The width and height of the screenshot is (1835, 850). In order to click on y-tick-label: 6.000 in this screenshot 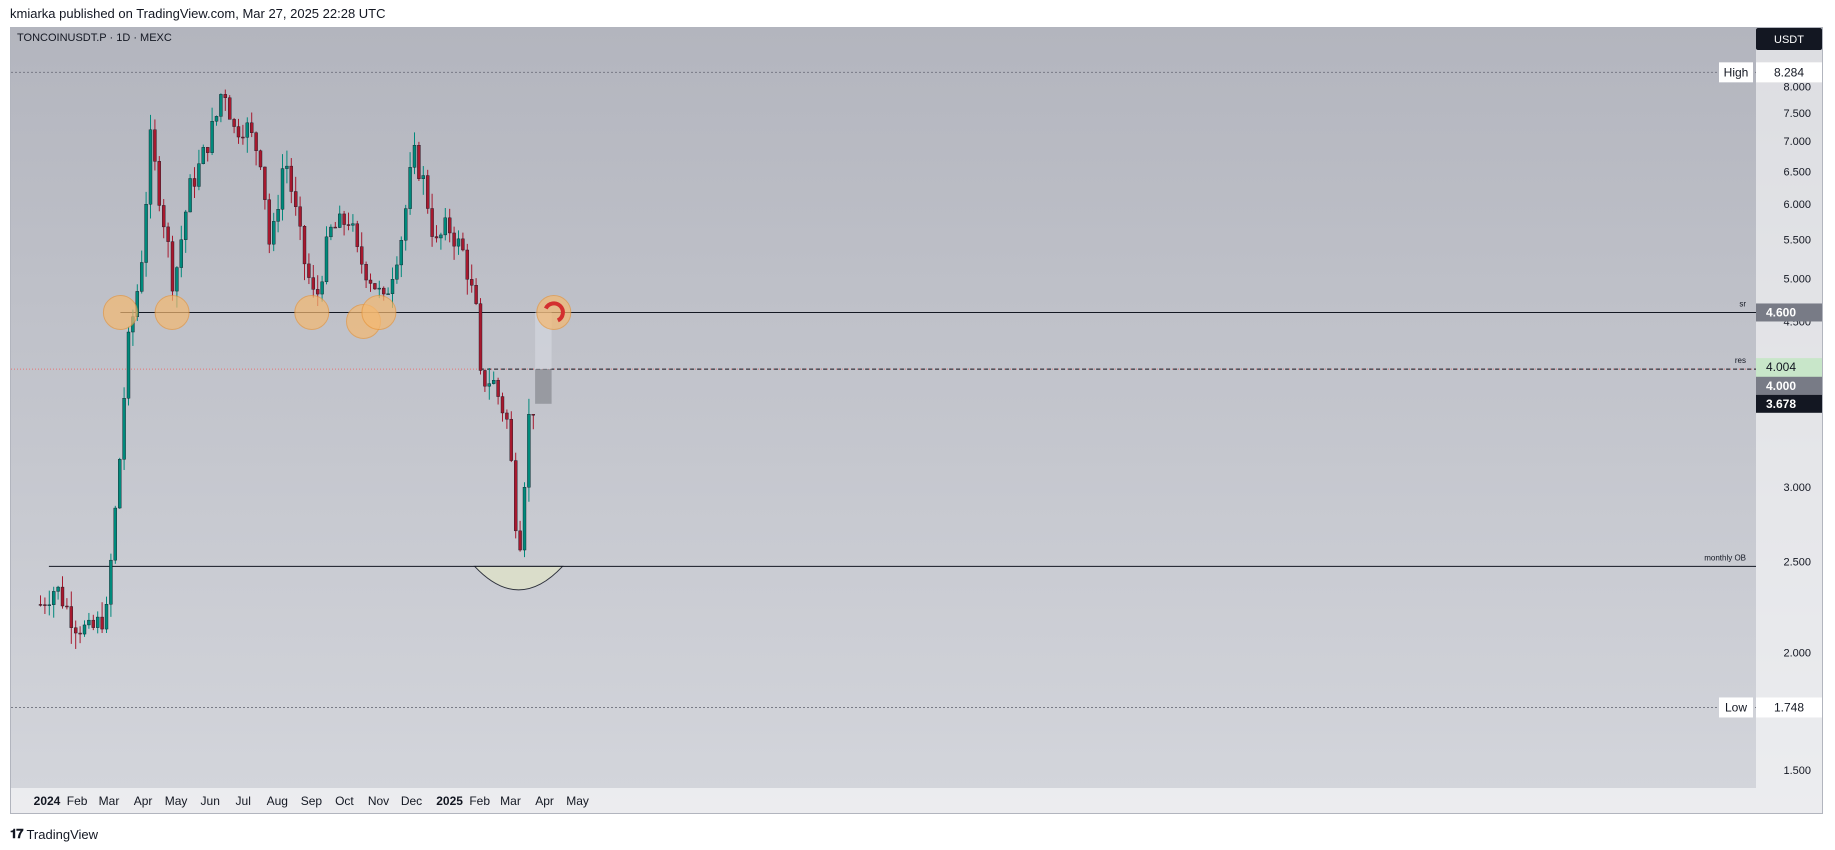, I will do `click(1797, 205)`.